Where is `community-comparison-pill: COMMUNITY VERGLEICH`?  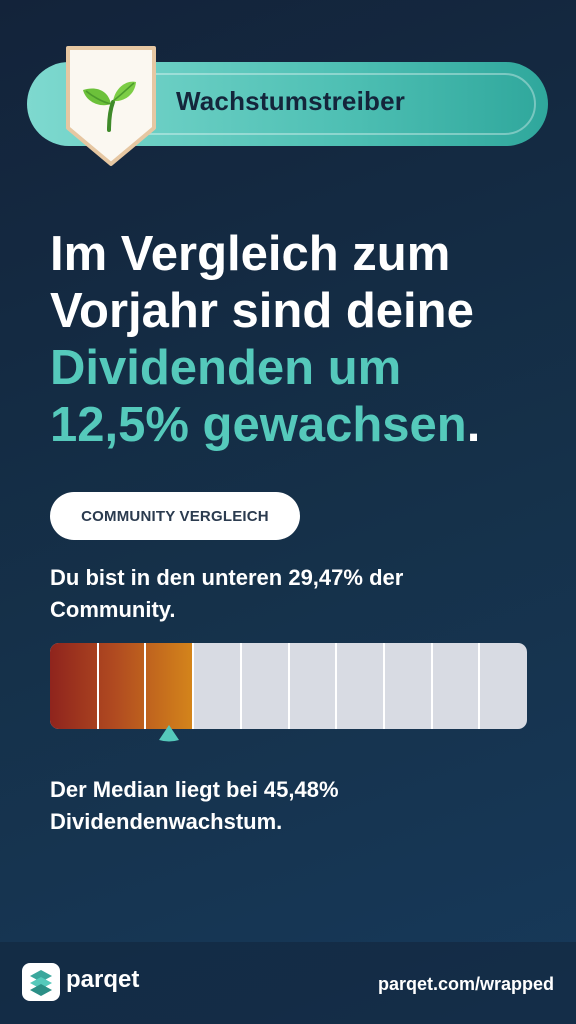
community-comparison-pill: COMMUNITY VERGLEICH is located at coordinates (175, 516).